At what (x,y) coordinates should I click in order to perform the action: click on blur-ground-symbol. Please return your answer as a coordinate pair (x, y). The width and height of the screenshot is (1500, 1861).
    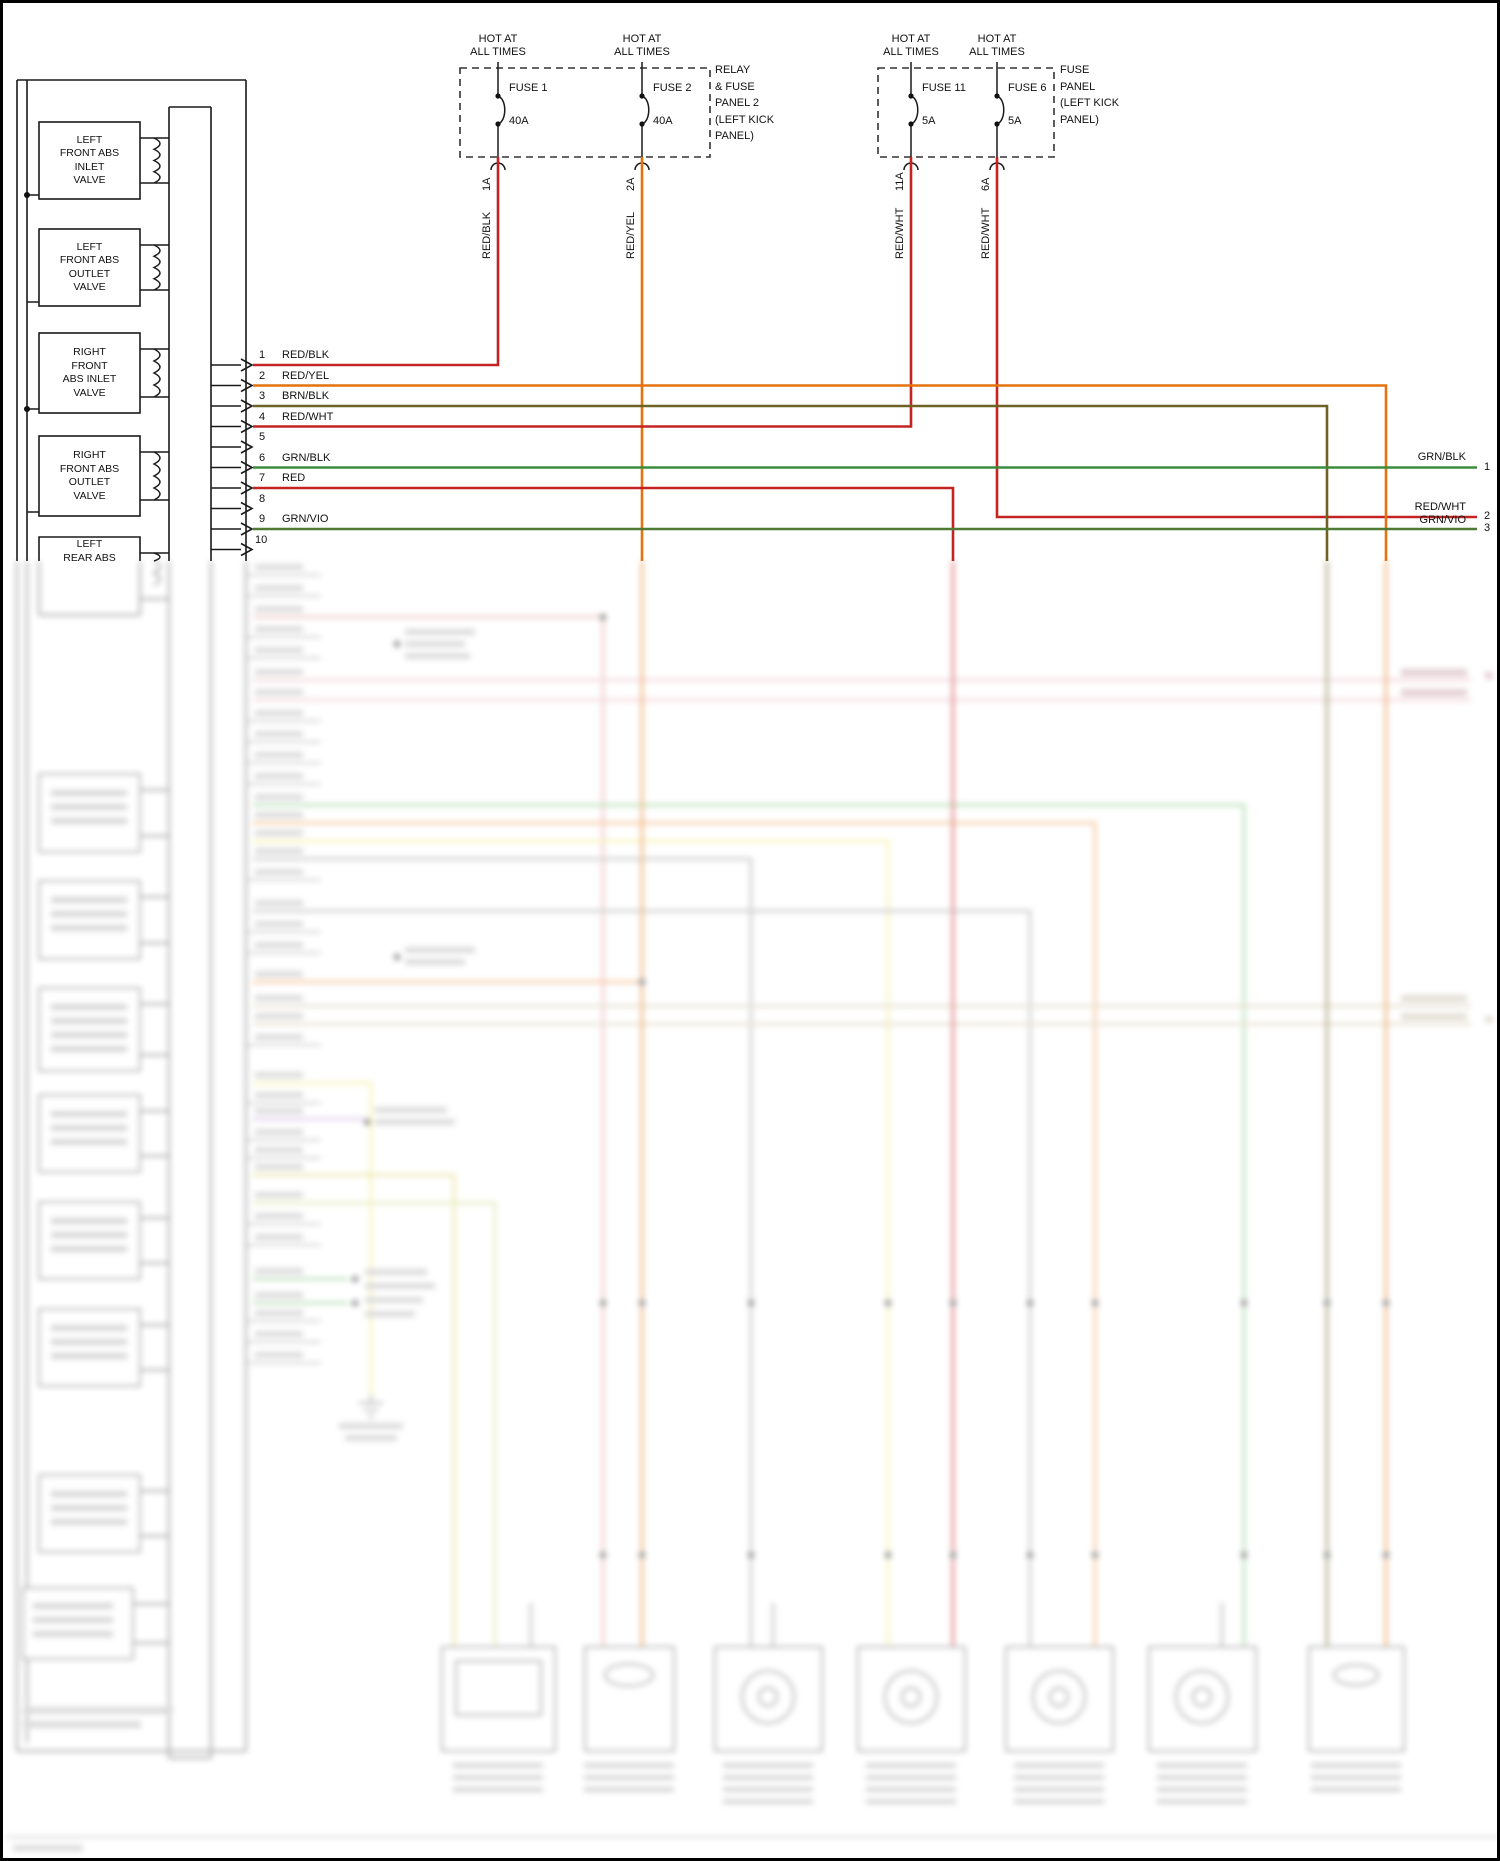
    Looking at the image, I should click on (371, 1406).